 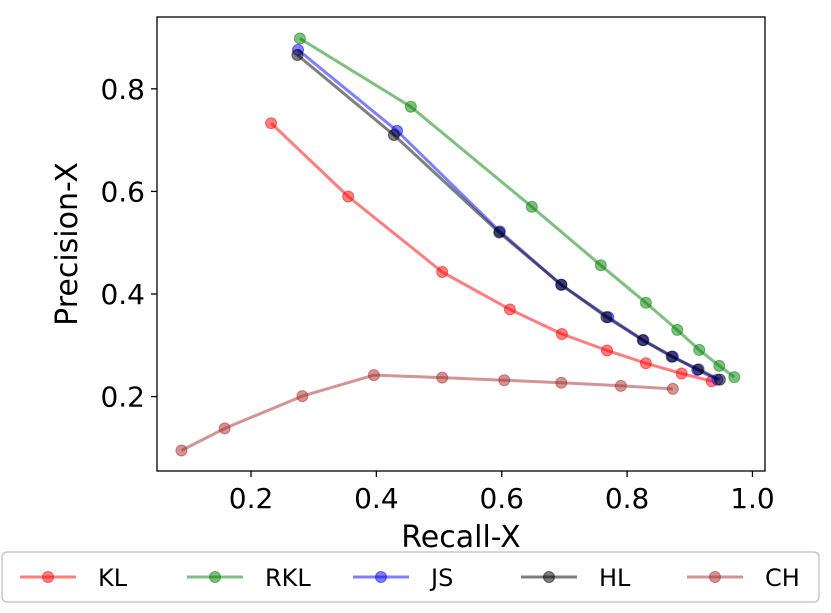 What do you see at coordinates (122, 397) in the screenshot?
I see `y-tick-label: 0.2` at bounding box center [122, 397].